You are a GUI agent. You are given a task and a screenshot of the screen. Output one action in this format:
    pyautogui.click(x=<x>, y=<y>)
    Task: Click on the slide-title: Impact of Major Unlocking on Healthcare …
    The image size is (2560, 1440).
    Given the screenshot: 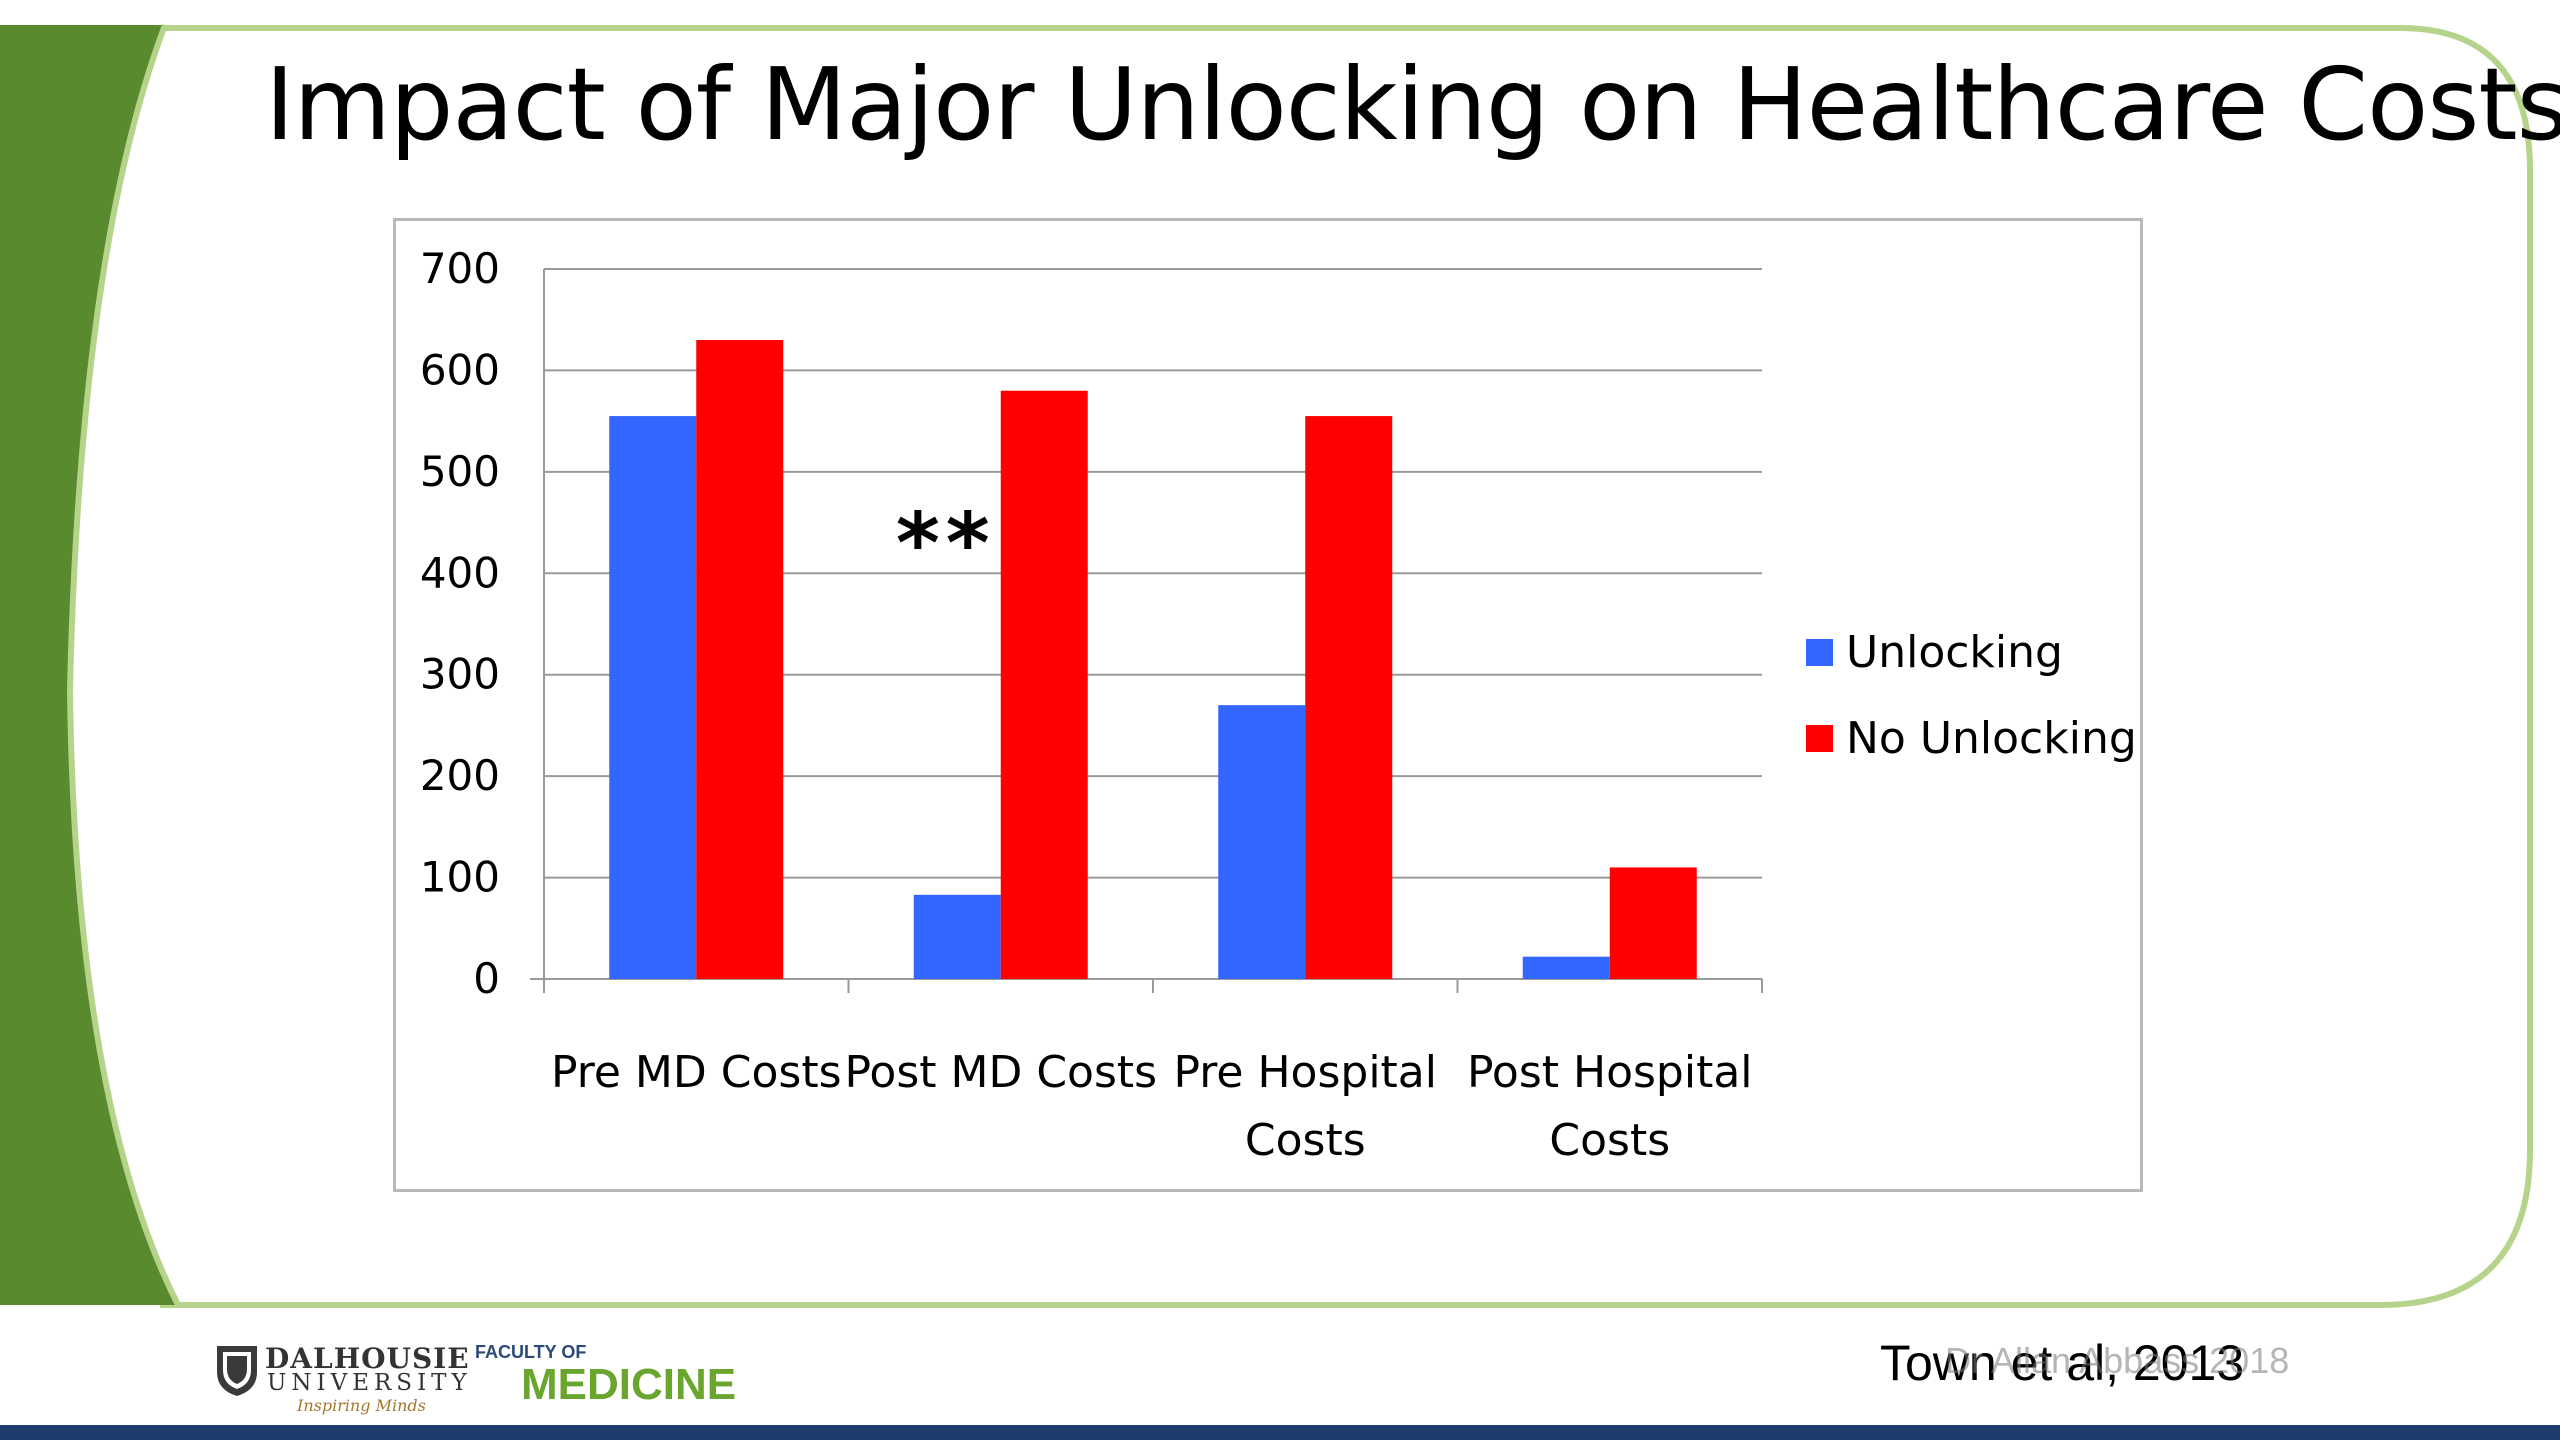 What is the action you would take?
    pyautogui.click(x=1412, y=104)
    